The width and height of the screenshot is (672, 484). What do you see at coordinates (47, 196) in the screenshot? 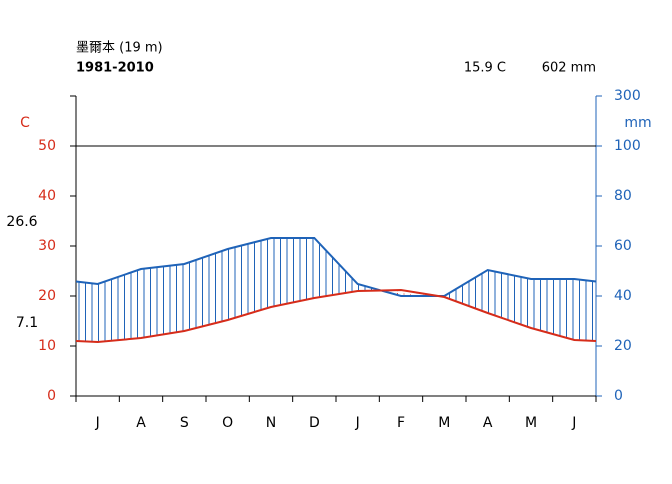
I see `y-tick-label: 40` at bounding box center [47, 196].